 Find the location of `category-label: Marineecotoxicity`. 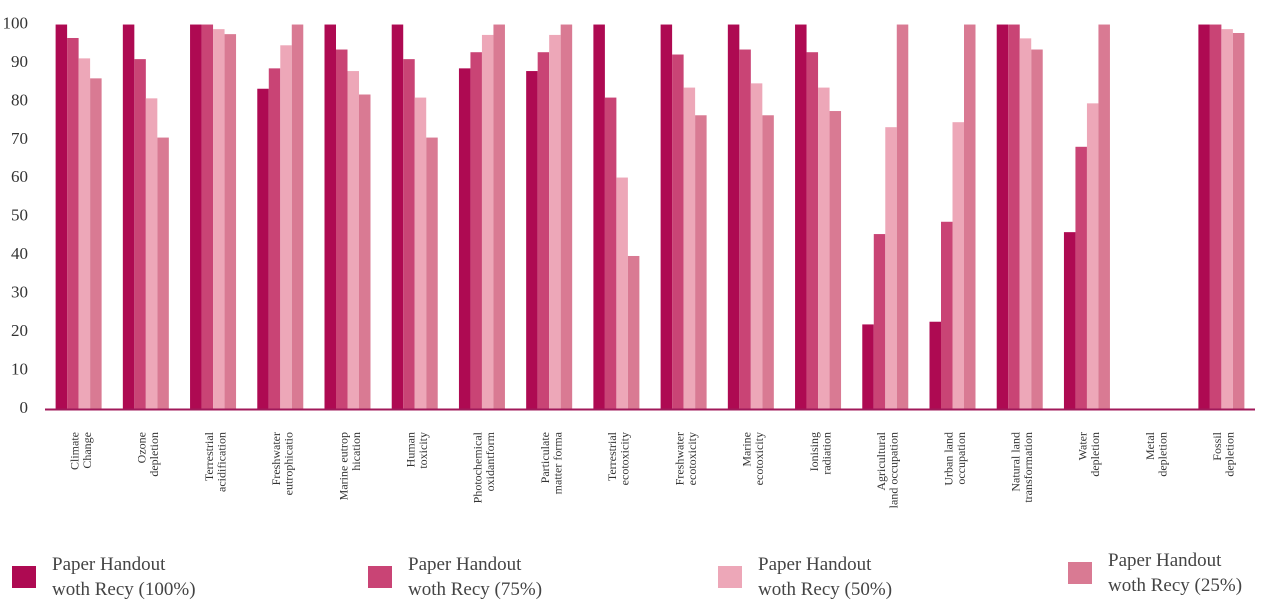

category-label: Marineecotoxicity is located at coordinates (753, 458).